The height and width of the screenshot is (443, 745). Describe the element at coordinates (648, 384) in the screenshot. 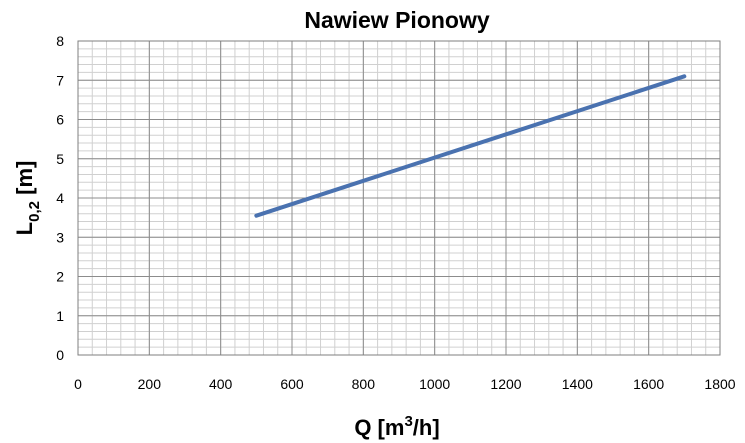

I see `x-tick-label: 1600` at that location.